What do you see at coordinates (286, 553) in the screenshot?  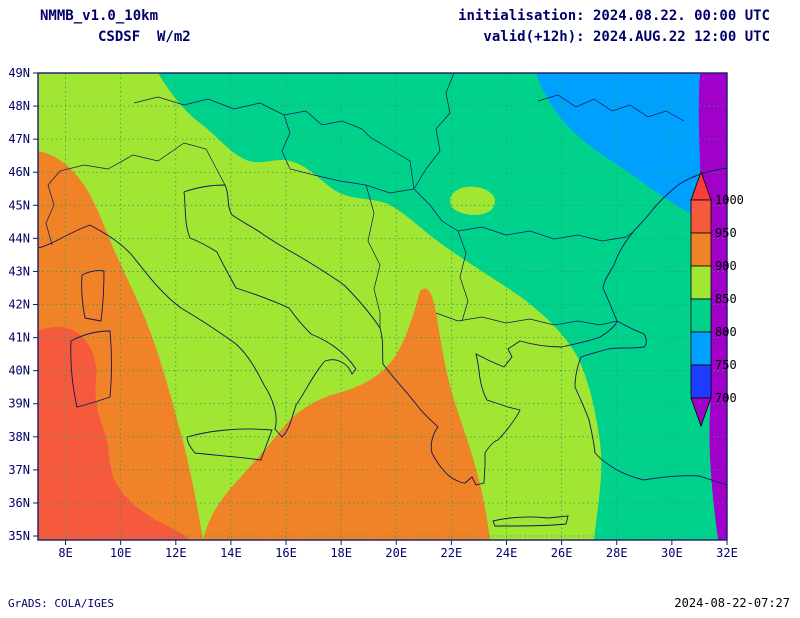 I see `lon-tick-label: 16E` at bounding box center [286, 553].